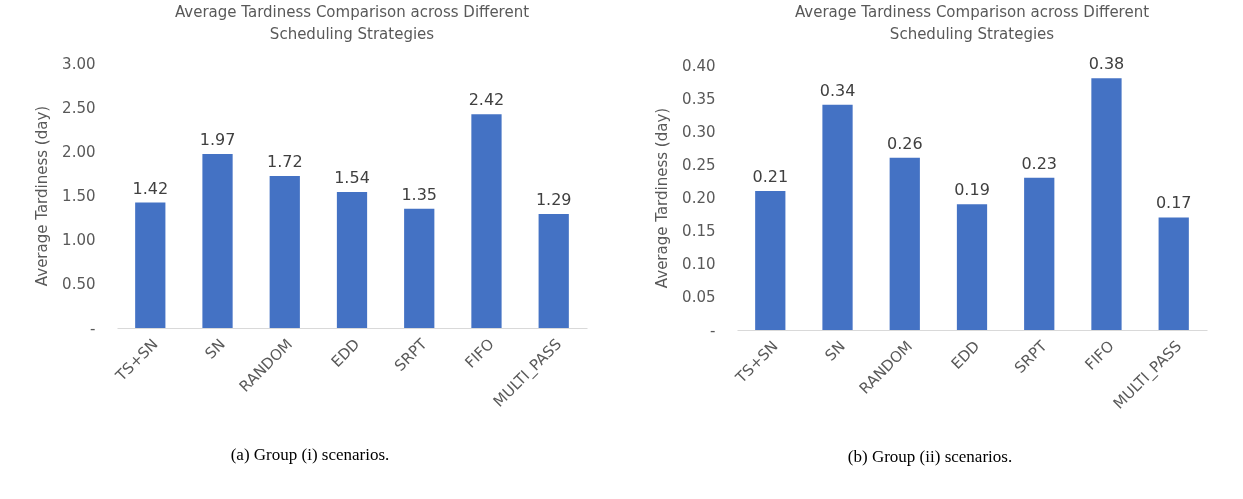  Describe the element at coordinates (553, 200) in the screenshot. I see `data-label: 1.29` at that location.